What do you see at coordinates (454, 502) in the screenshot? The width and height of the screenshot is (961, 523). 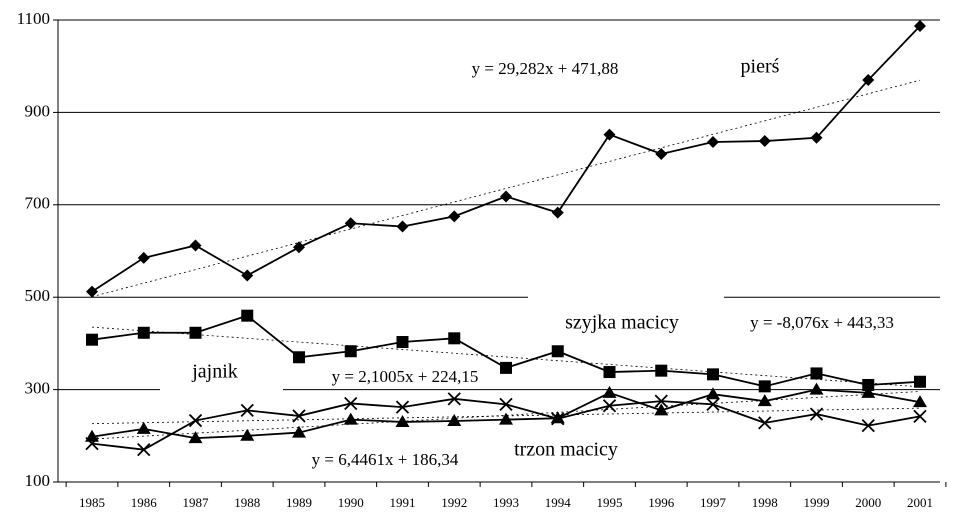 I see `x-tick-label: 1992` at bounding box center [454, 502].